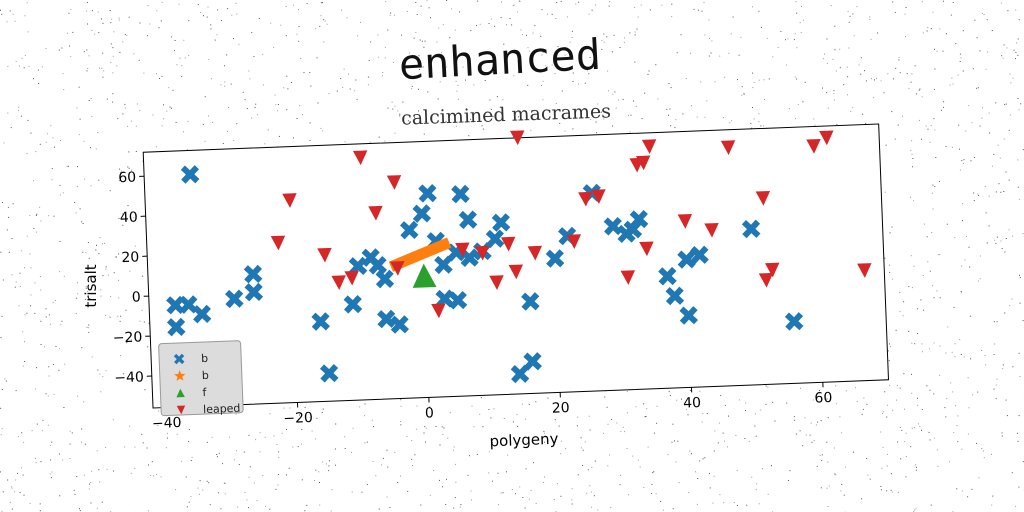 The image size is (1024, 512). I want to click on y-tick-label: −20, so click(127, 337).